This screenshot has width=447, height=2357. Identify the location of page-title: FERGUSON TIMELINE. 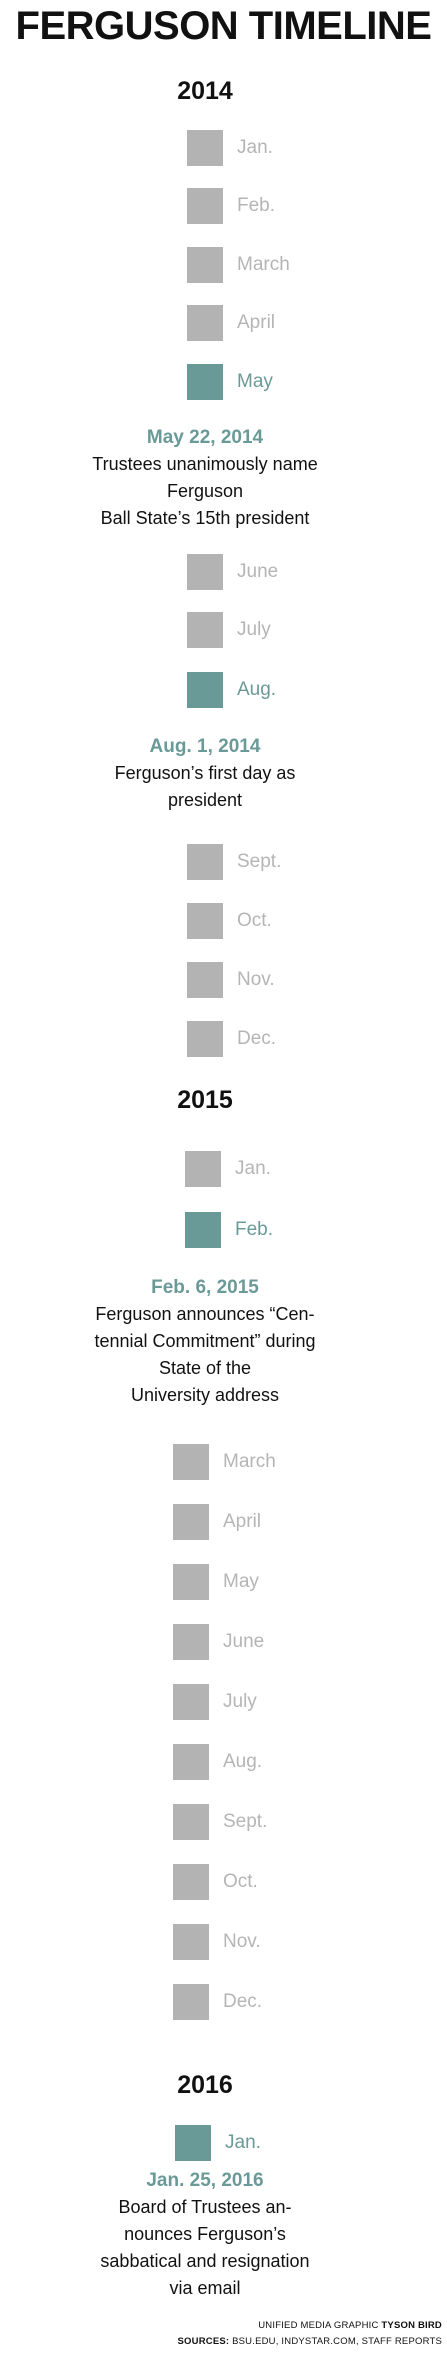
(223, 26).